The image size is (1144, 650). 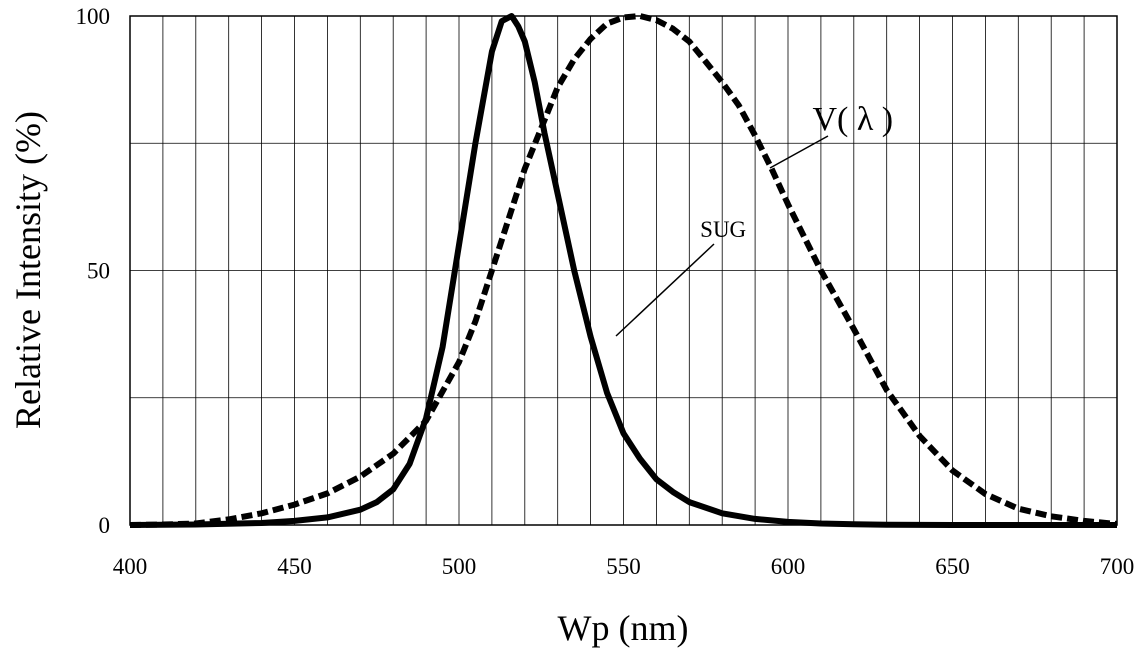 What do you see at coordinates (1117, 566) in the screenshot?
I see `x-tick-label: 700` at bounding box center [1117, 566].